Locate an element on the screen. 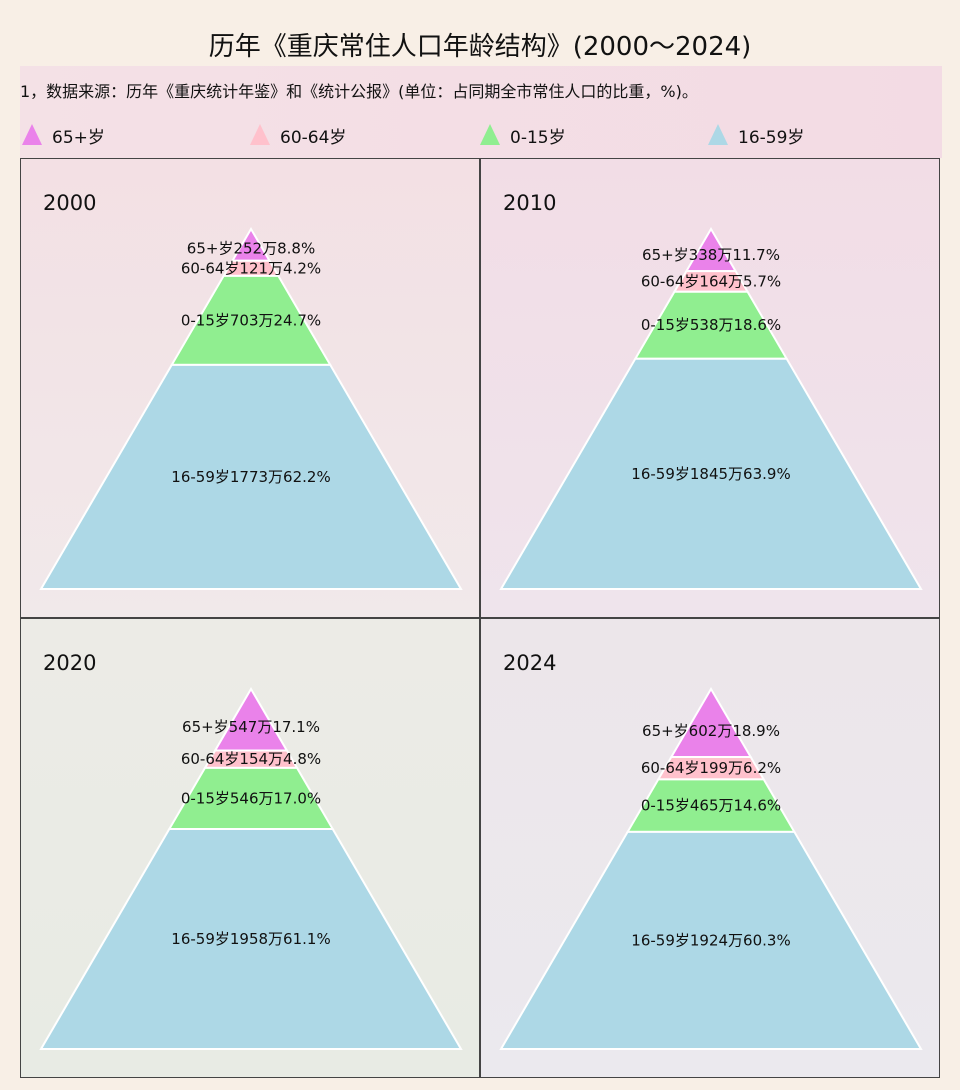 This screenshot has width=960, height=1090. segment-label: 16-59岁1924万60.3% is located at coordinates (710, 940).